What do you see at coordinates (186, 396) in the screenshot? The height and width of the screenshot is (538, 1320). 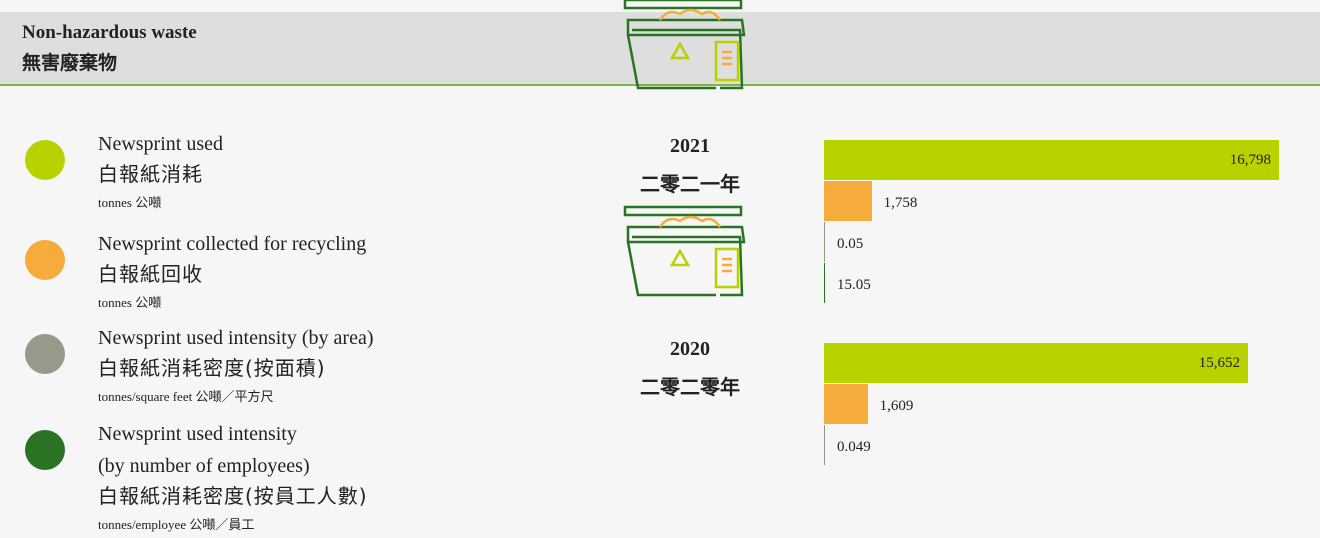 I see `legend-unit: tonnes/square feet 公噸／平方尺` at bounding box center [186, 396].